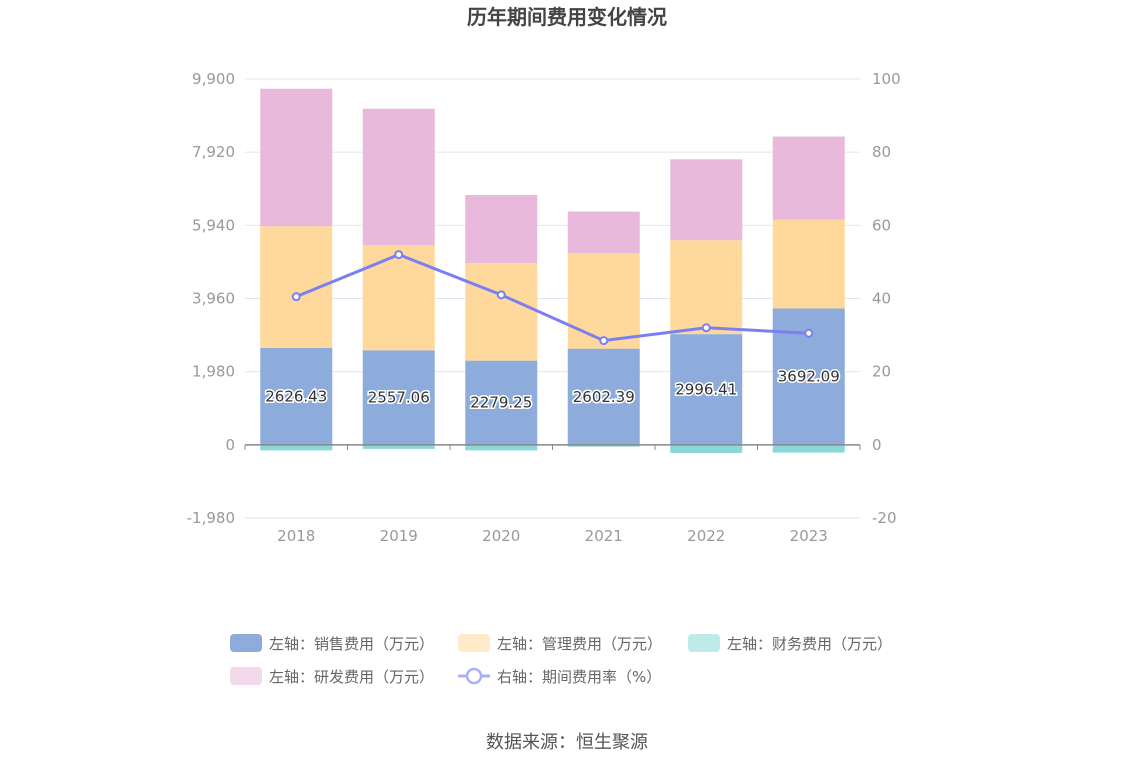 The width and height of the screenshot is (1134, 766). I want to click on bar-data-label: 2626.43, so click(296, 396).